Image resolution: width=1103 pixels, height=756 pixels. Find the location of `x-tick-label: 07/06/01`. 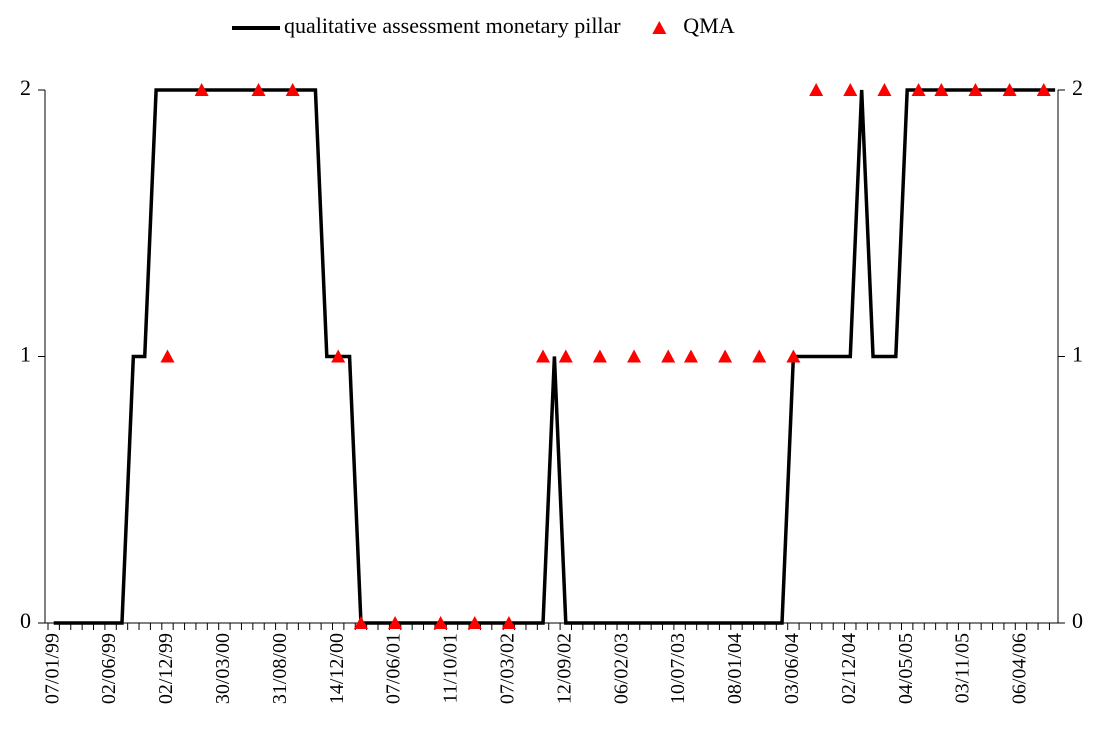

x-tick-label: 07/06/01 is located at coordinates (394, 668).